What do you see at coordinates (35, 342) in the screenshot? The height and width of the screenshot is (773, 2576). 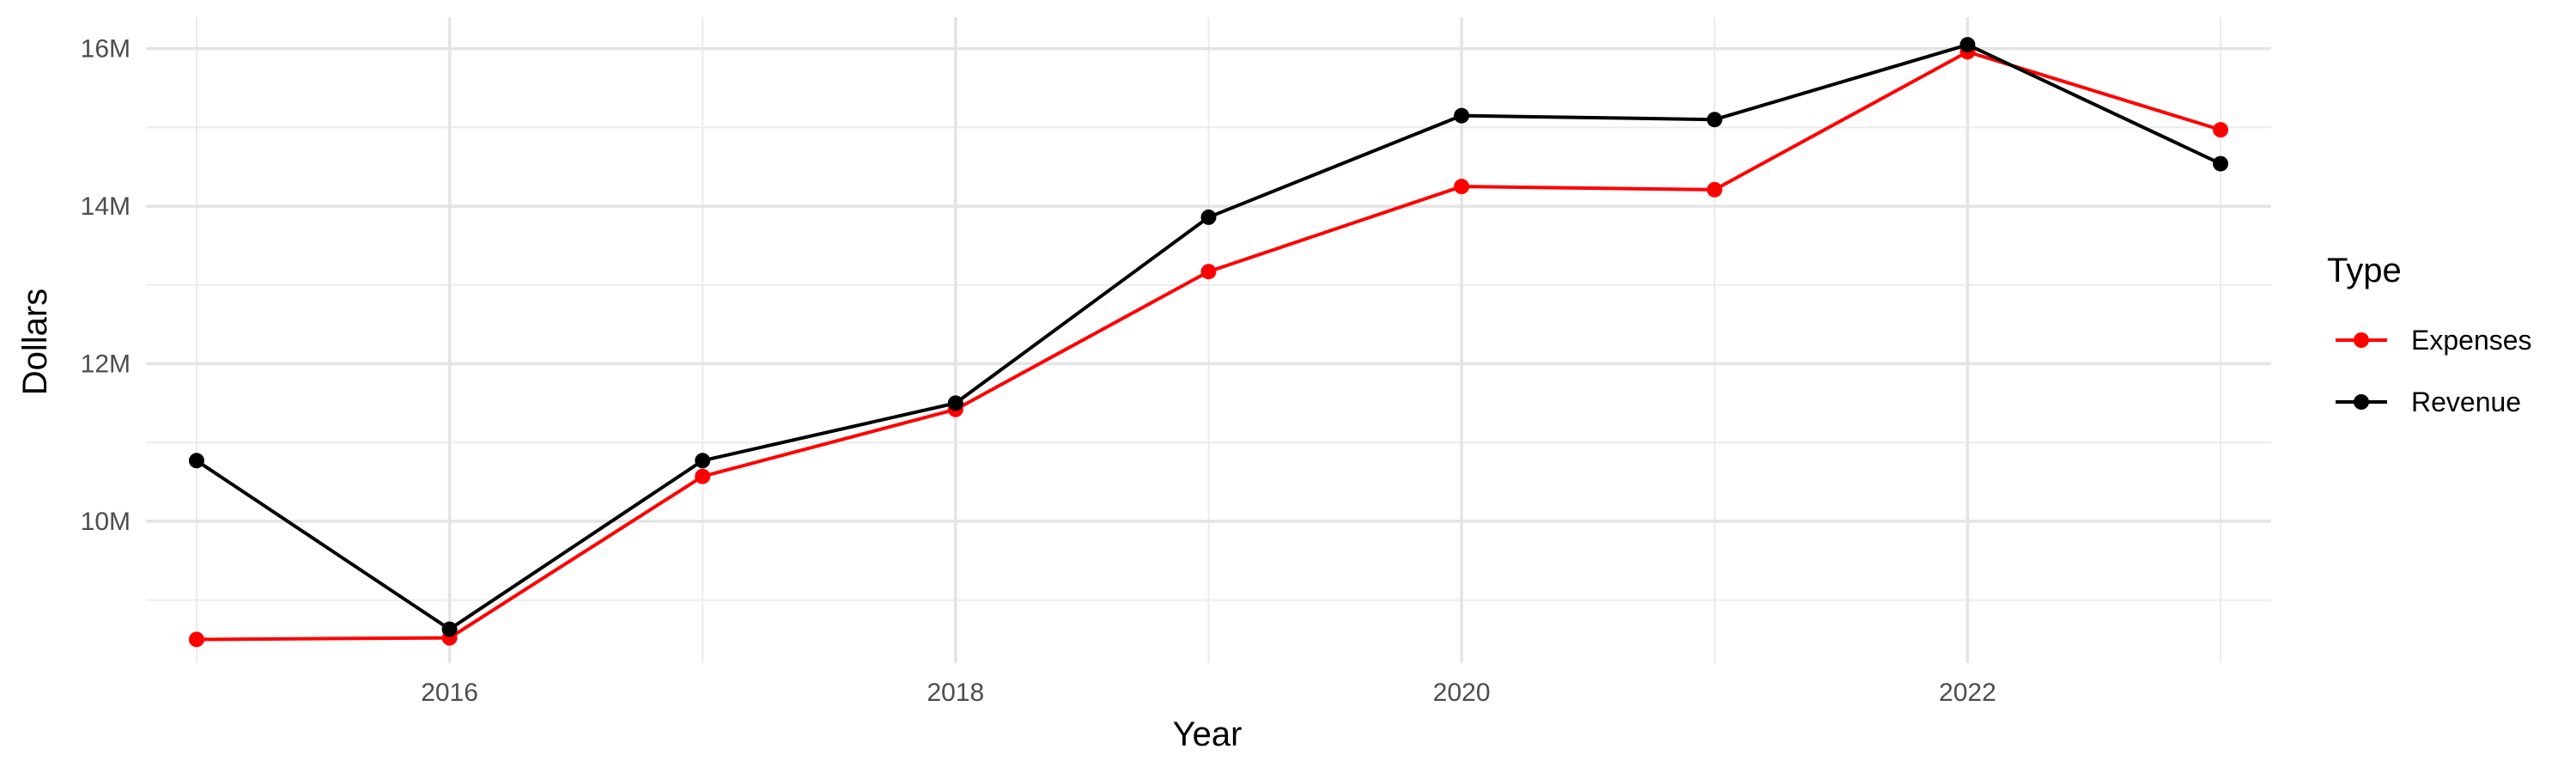 I see `y-axis-title: Dollars` at bounding box center [35, 342].